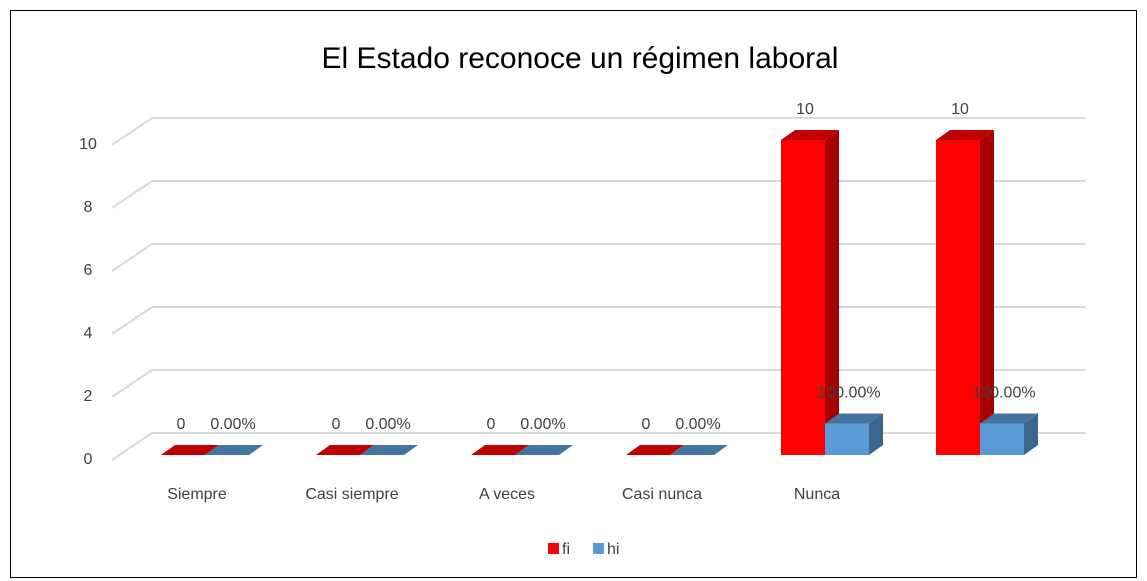 The width and height of the screenshot is (1147, 581). I want to click on legend-label: fi, so click(566, 549).